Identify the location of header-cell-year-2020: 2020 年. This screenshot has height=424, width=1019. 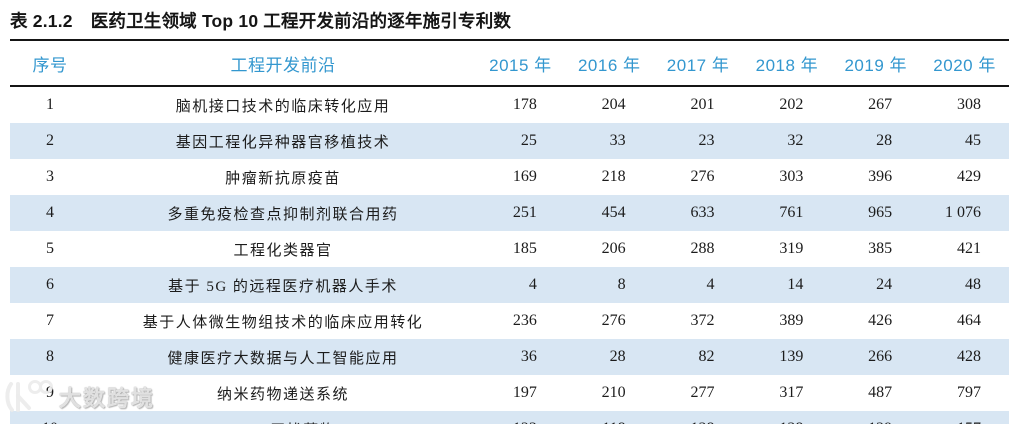
(964, 64).